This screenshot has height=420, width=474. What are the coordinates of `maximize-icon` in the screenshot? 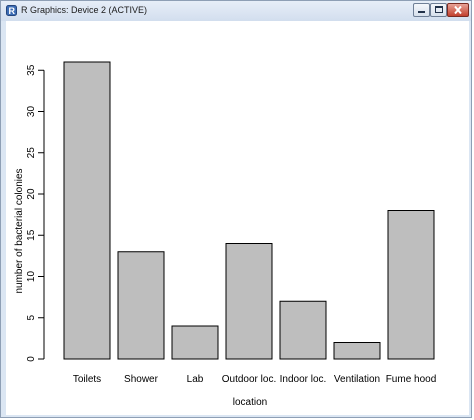 It's located at (439, 9).